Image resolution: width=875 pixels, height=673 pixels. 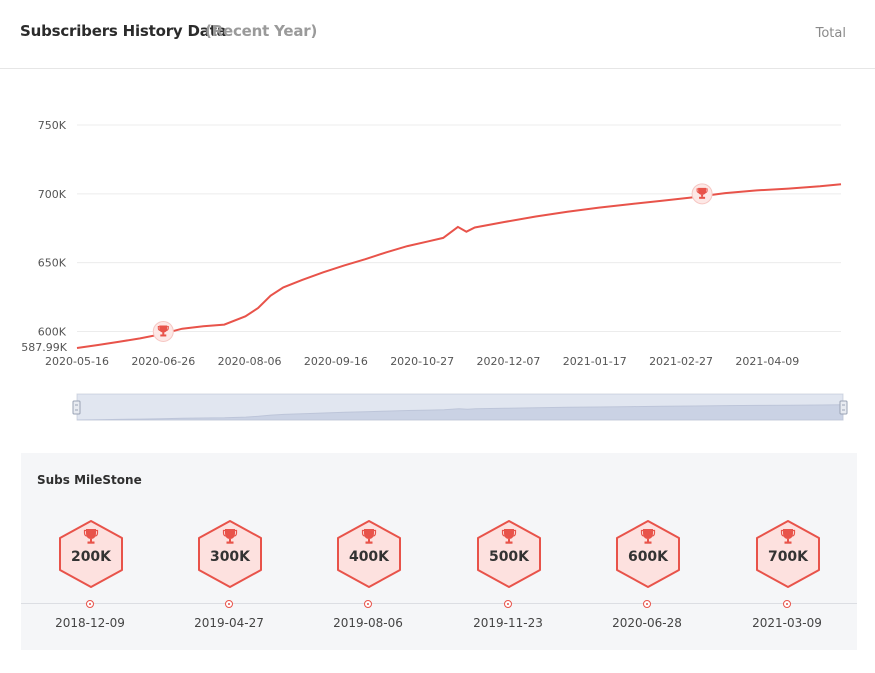 I want to click on milestone-date: 2020-06-28, so click(x=647, y=623).